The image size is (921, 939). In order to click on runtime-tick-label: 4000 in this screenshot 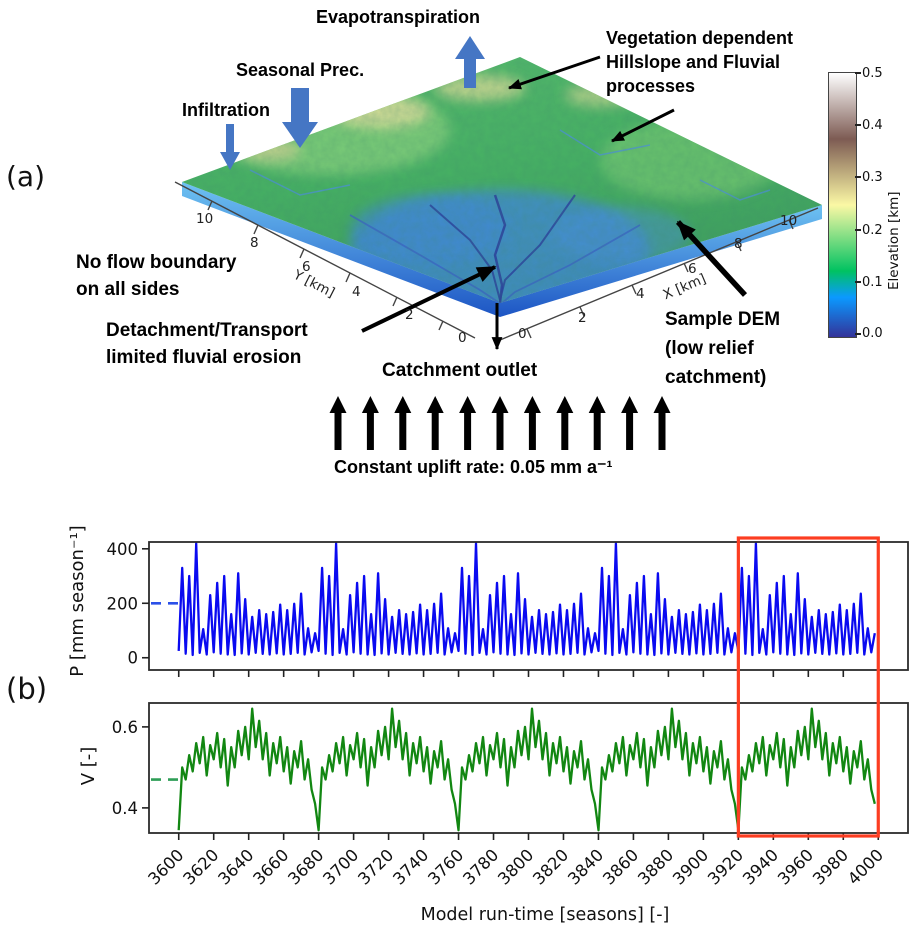, I will do `click(865, 866)`.